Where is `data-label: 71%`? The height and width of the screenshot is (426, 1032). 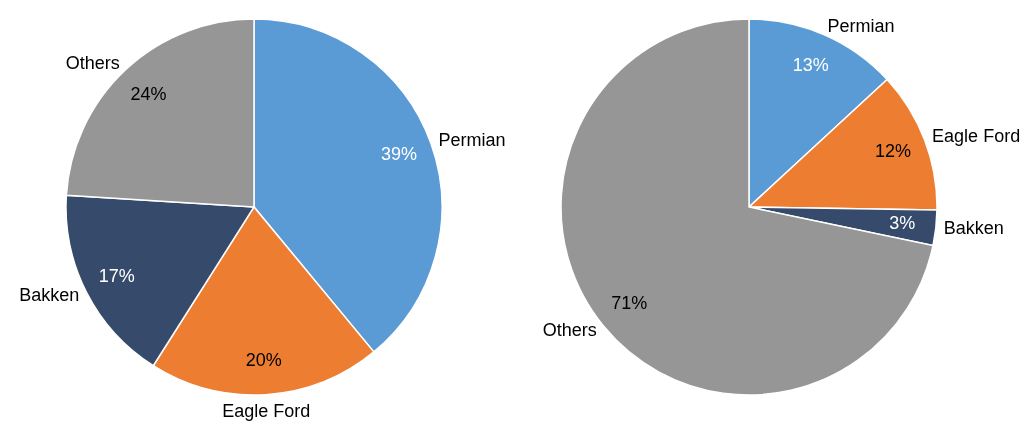
data-label: 71% is located at coordinates (629, 303).